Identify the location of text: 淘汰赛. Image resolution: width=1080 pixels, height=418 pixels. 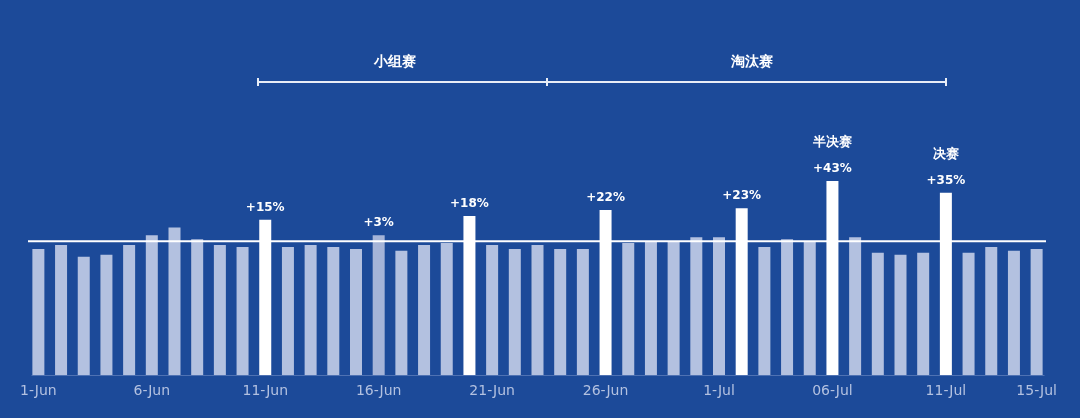
(751, 61).